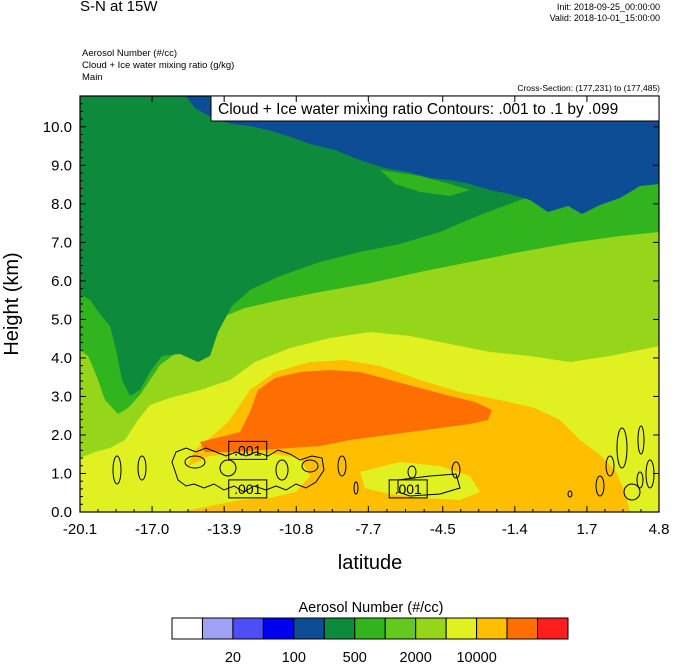 Image resolution: width=674 pixels, height=668 pixels. Describe the element at coordinates (443, 529) in the screenshot. I see `x-tick-label: -4.5` at that location.